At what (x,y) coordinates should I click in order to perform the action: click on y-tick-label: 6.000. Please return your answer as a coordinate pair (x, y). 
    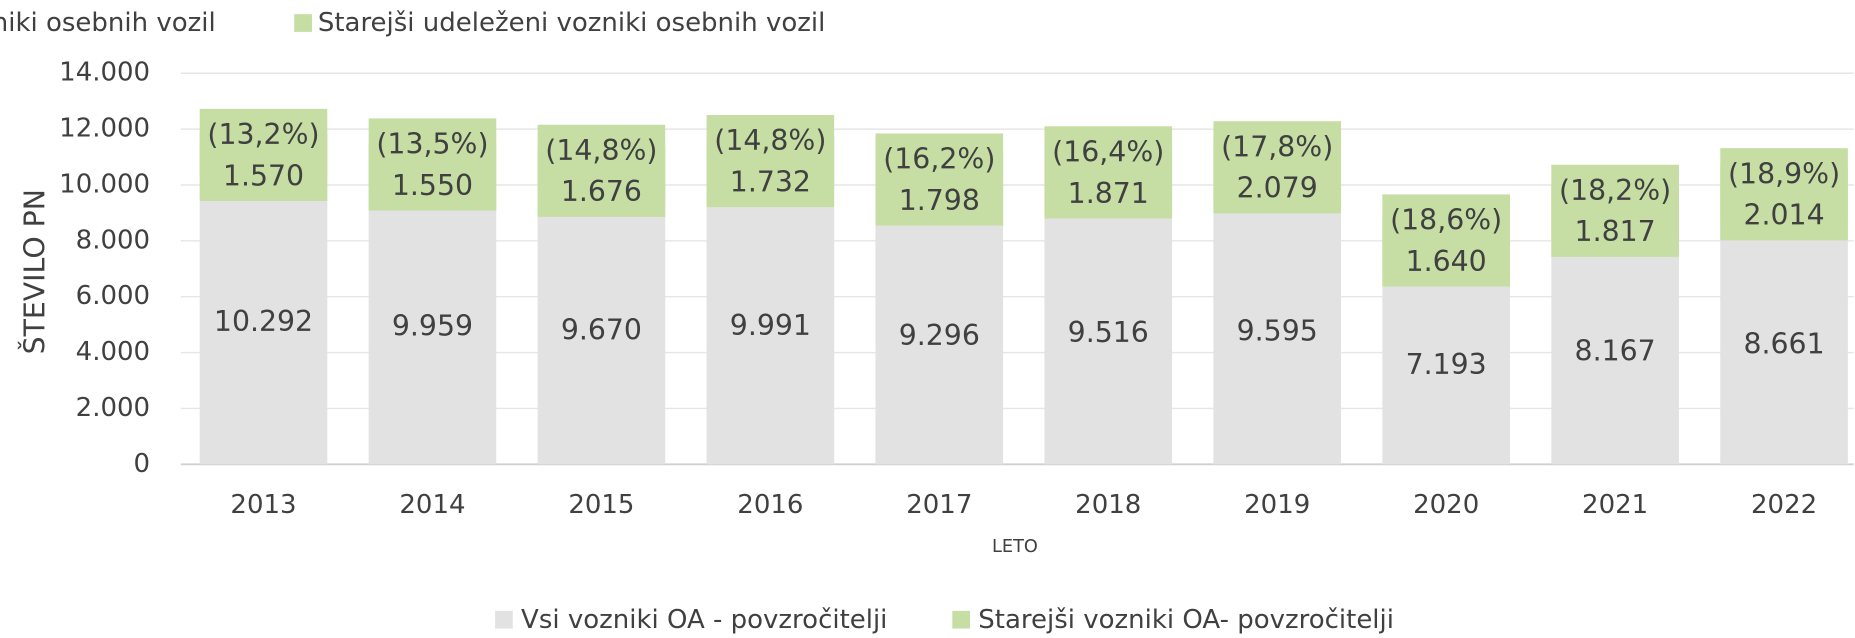
    Looking at the image, I should click on (113, 296).